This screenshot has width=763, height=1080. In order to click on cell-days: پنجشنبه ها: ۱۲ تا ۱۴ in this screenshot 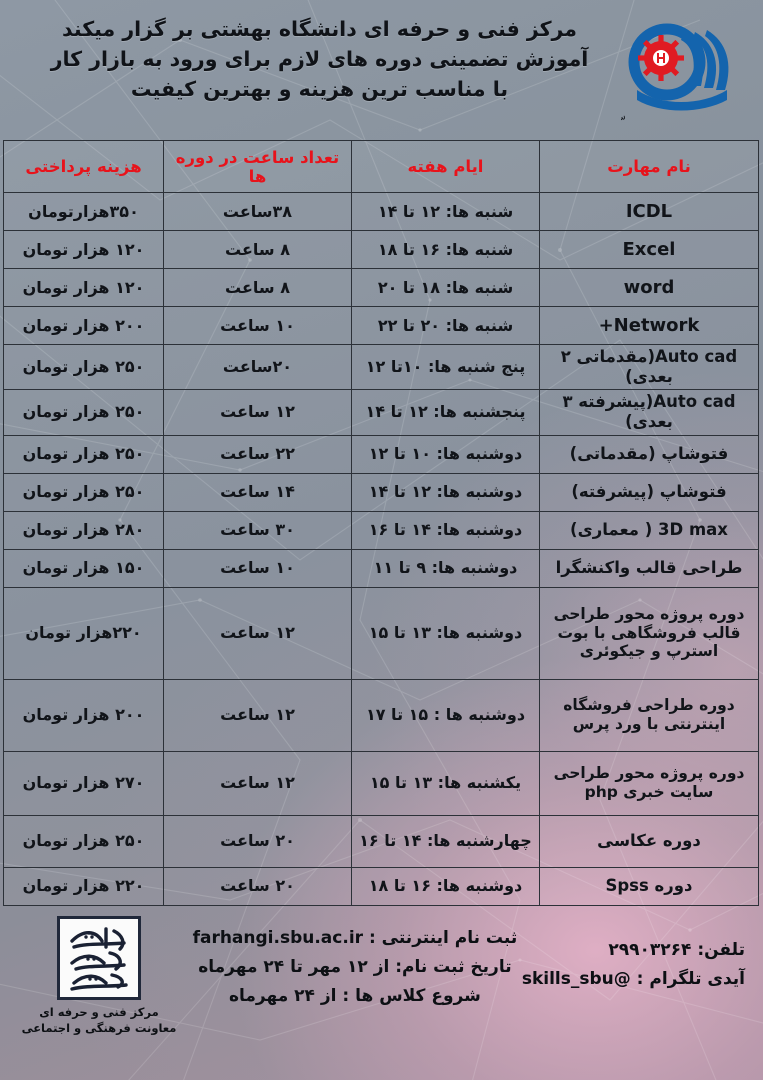, I will do `click(445, 412)`.